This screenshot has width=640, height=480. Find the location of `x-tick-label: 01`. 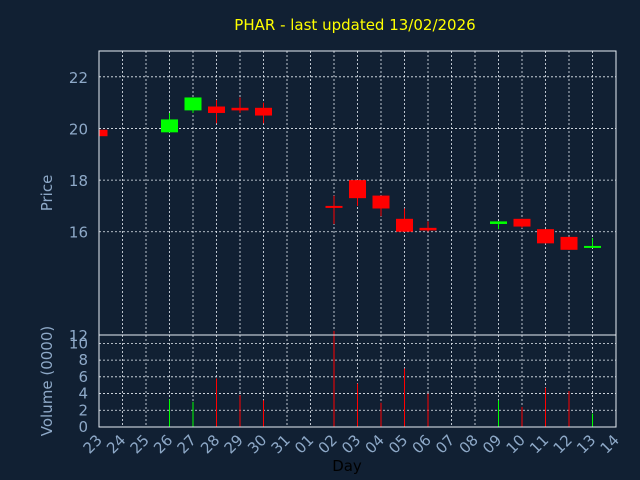

x-tick-label: 01 is located at coordinates (304, 444).